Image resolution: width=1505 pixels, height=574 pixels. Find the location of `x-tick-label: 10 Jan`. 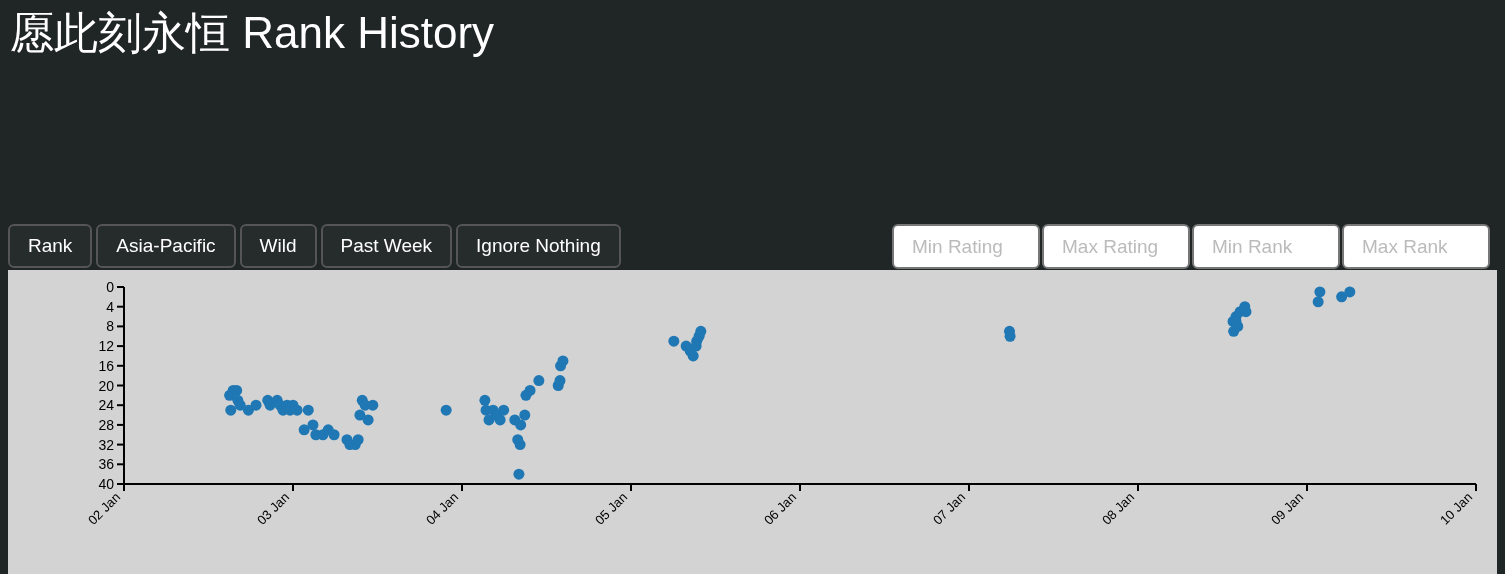

x-tick-label: 10 Jan is located at coordinates (1456, 508).